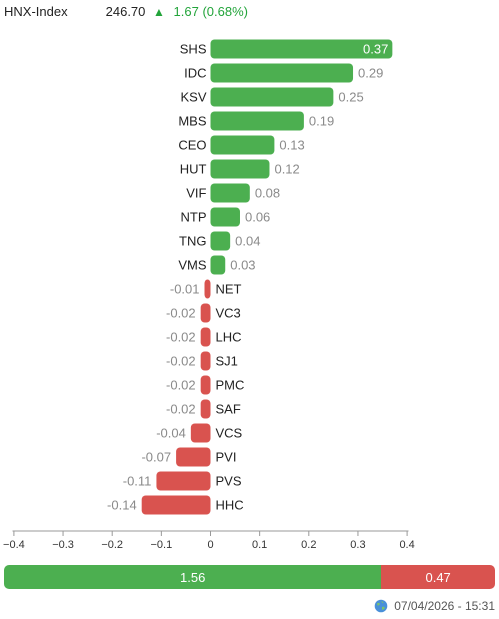  I want to click on footer: 07/04/2026 - 15:31, so click(434, 606).